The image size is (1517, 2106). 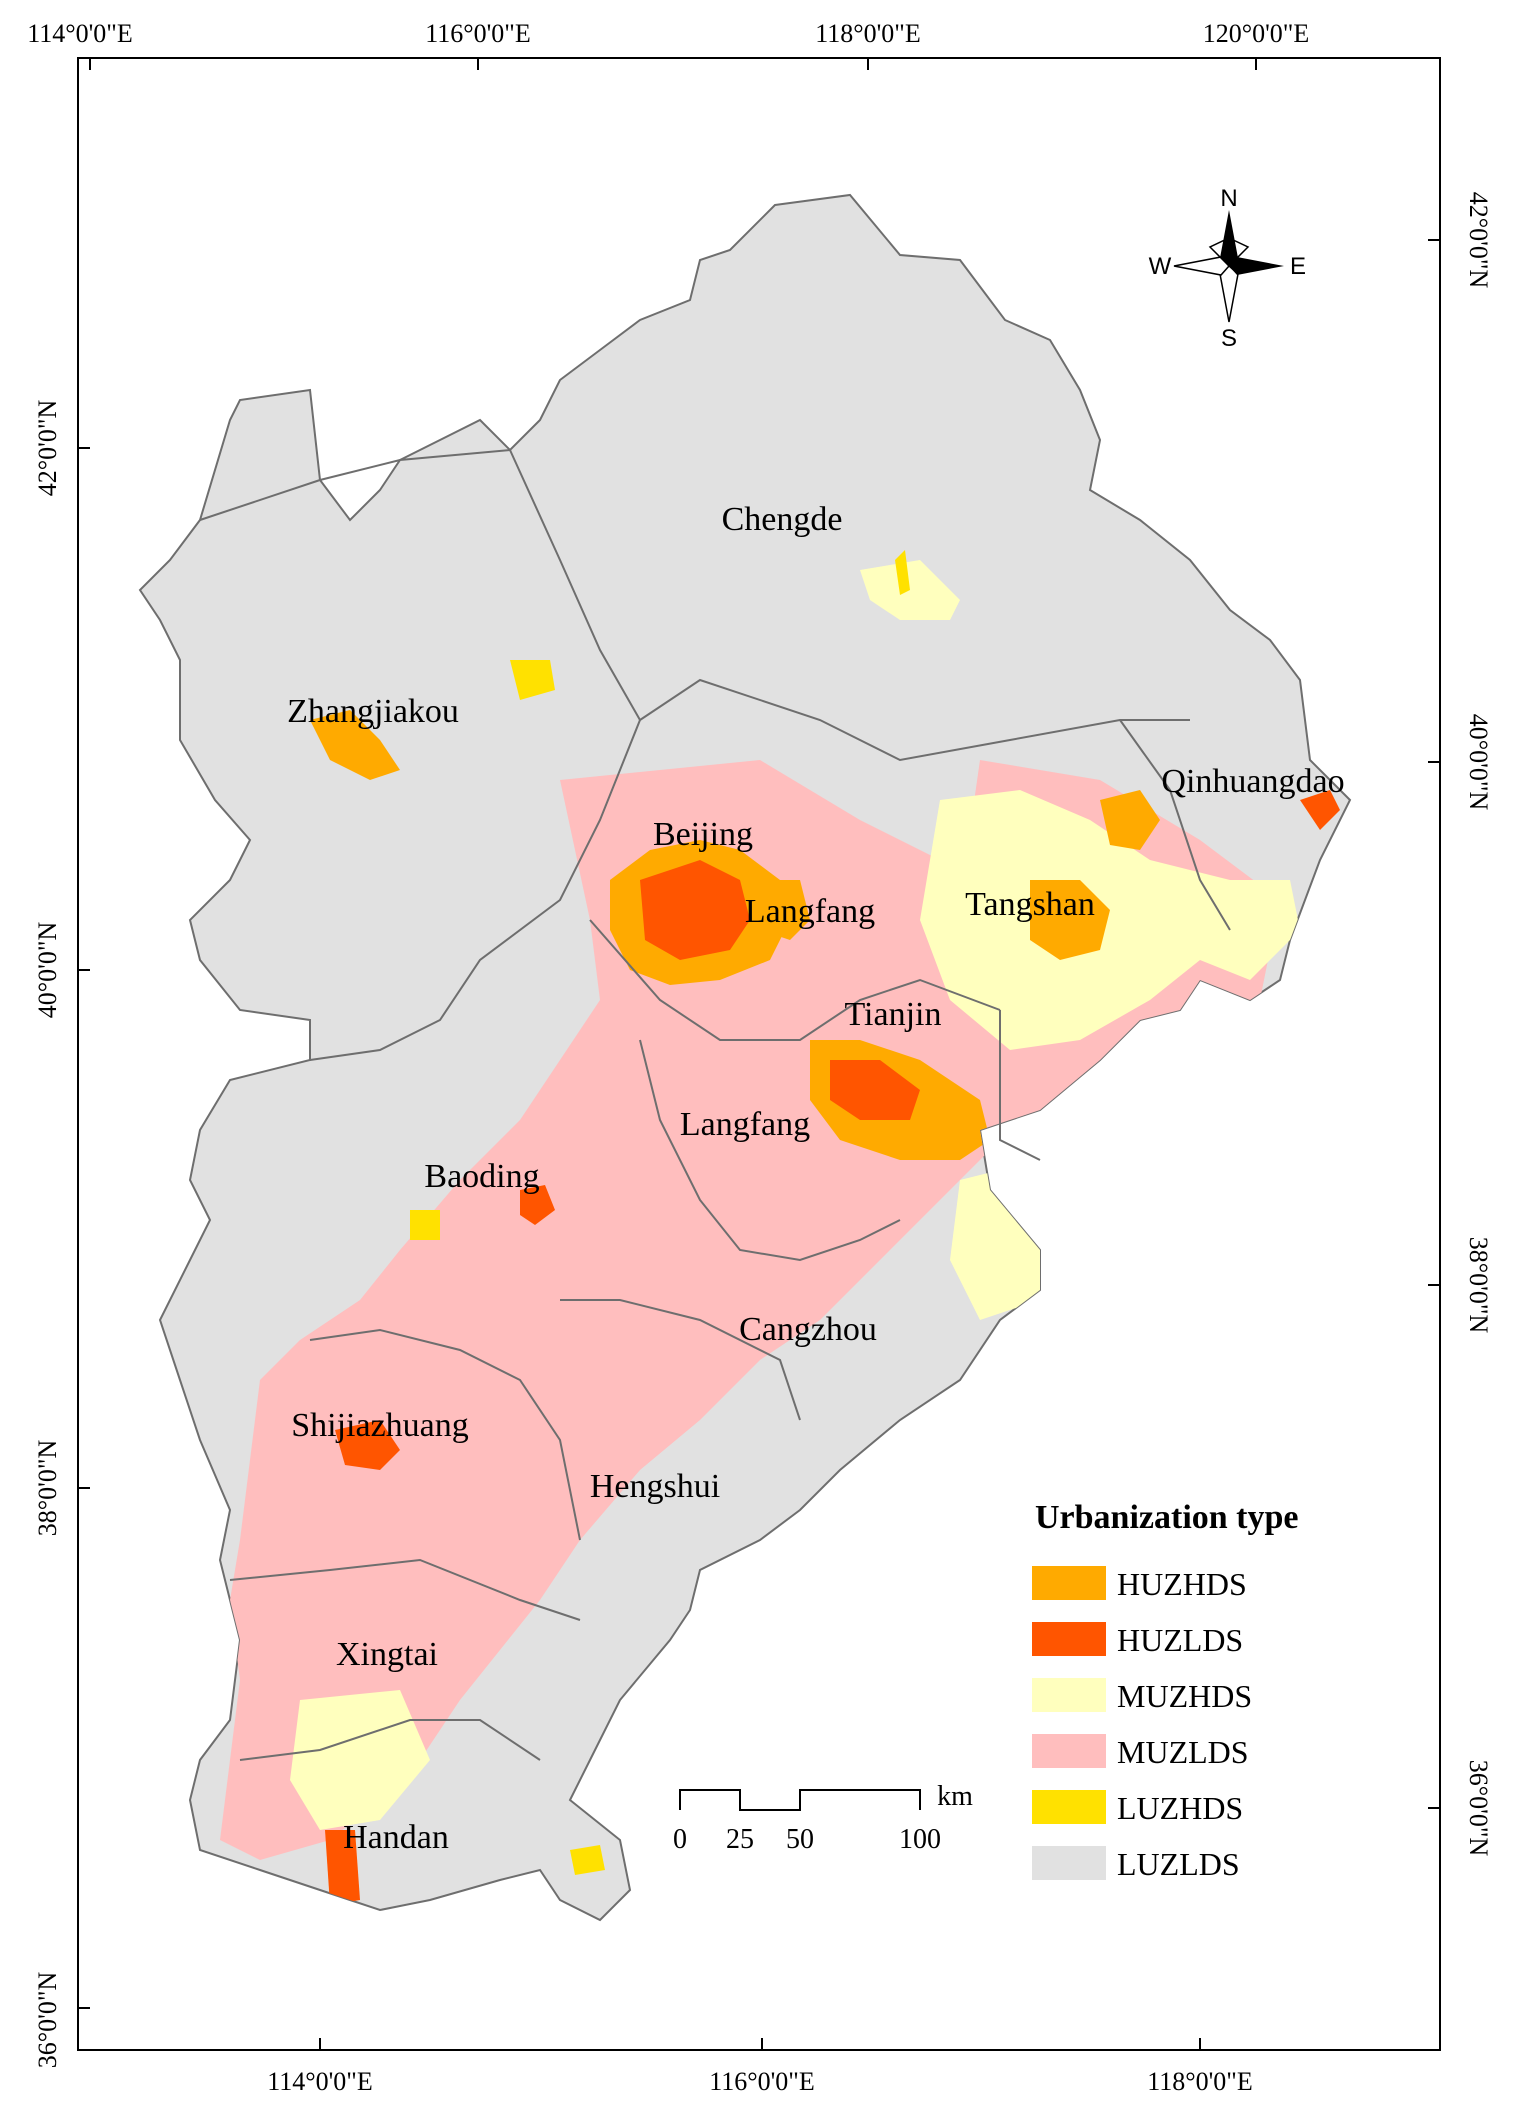 I want to click on legend-swatch-huzlds, so click(x=1069, y=1639).